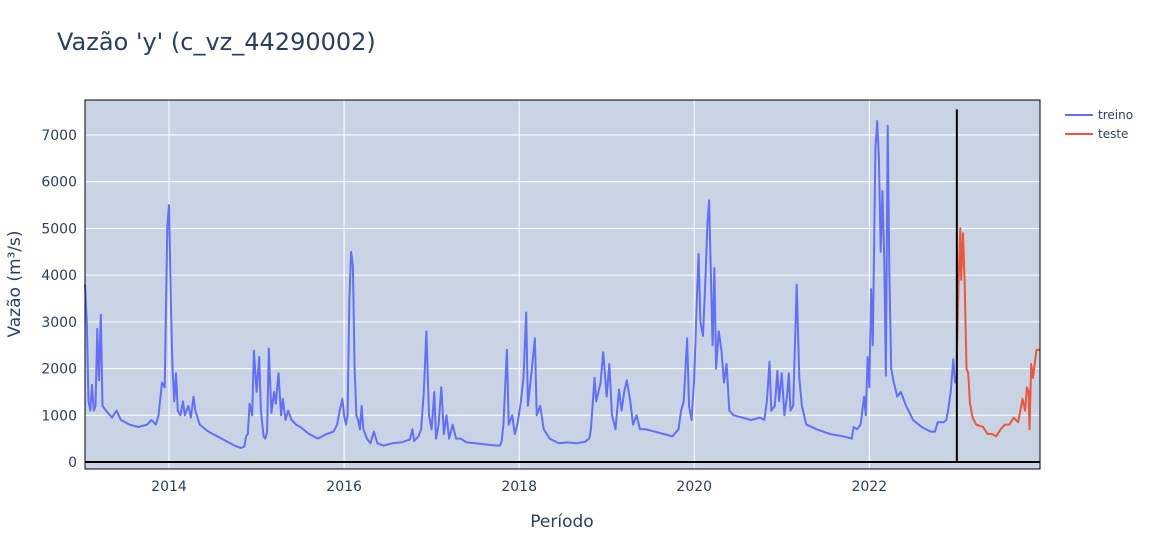 The image size is (1150, 550). What do you see at coordinates (216, 42) in the screenshot?
I see `chart-title: Vazão 'y' (c_vz_44290002)` at bounding box center [216, 42].